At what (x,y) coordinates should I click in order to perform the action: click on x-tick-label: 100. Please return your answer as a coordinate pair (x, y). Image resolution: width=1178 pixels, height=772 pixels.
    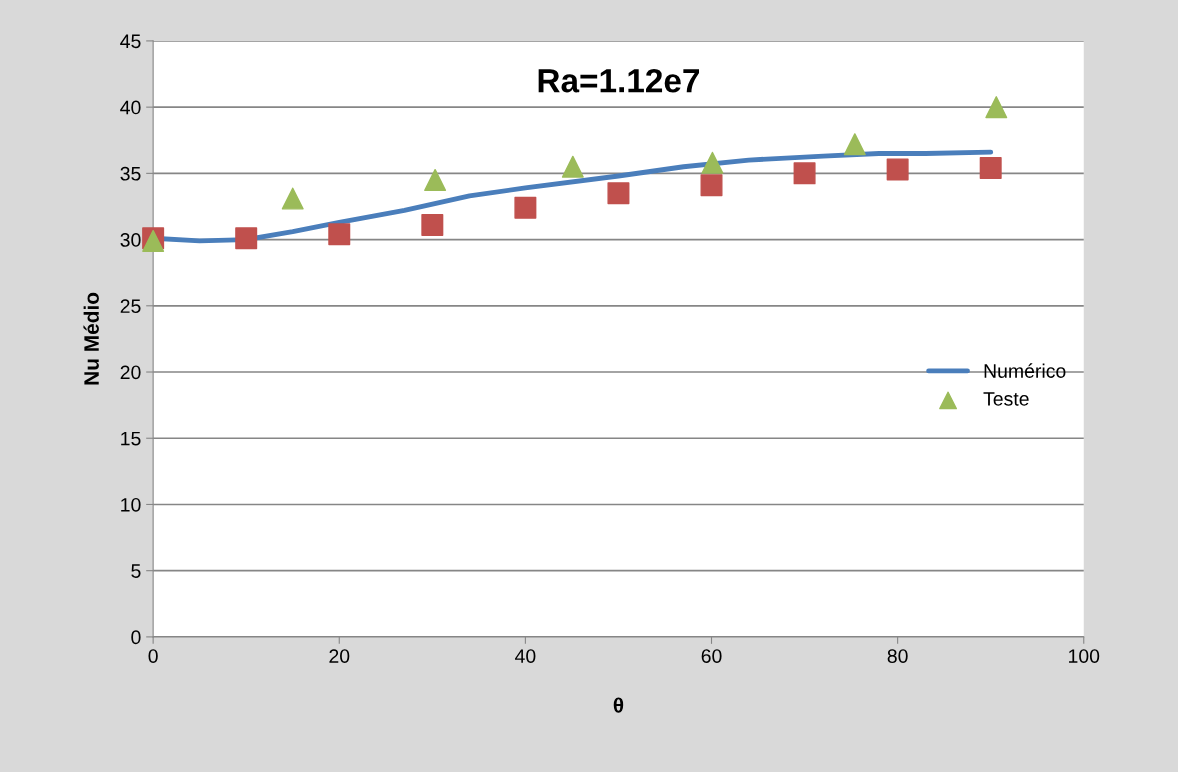
    Looking at the image, I should click on (1084, 656).